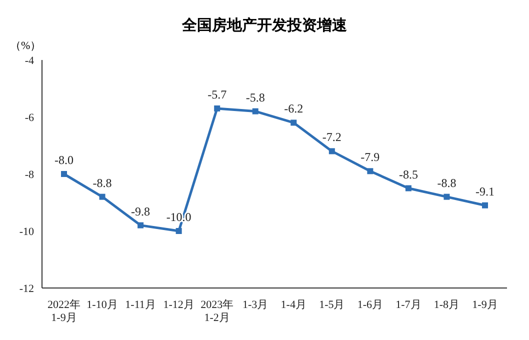 The image size is (529, 340). Describe the element at coordinates (370, 305) in the screenshot. I see `x-tick-label: 1-6月` at that location.